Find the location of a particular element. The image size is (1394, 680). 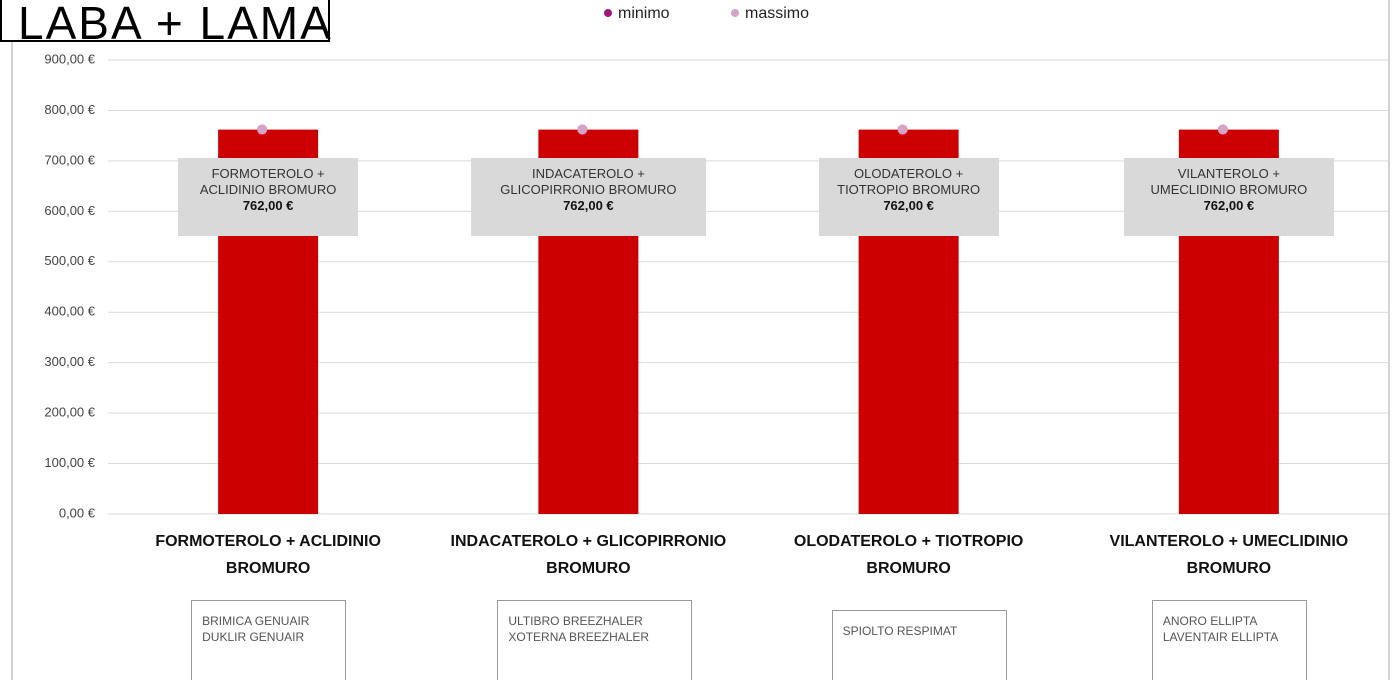

data-label: FORMOTEROLO + ACLIDINIO BROMURO 762,00 € is located at coordinates (268, 197).